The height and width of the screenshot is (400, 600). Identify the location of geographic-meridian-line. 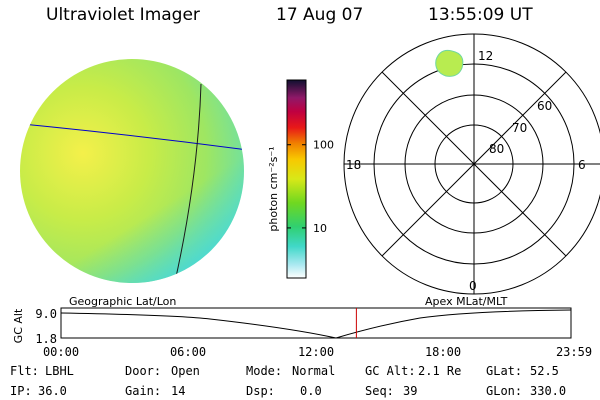
(187, 183).